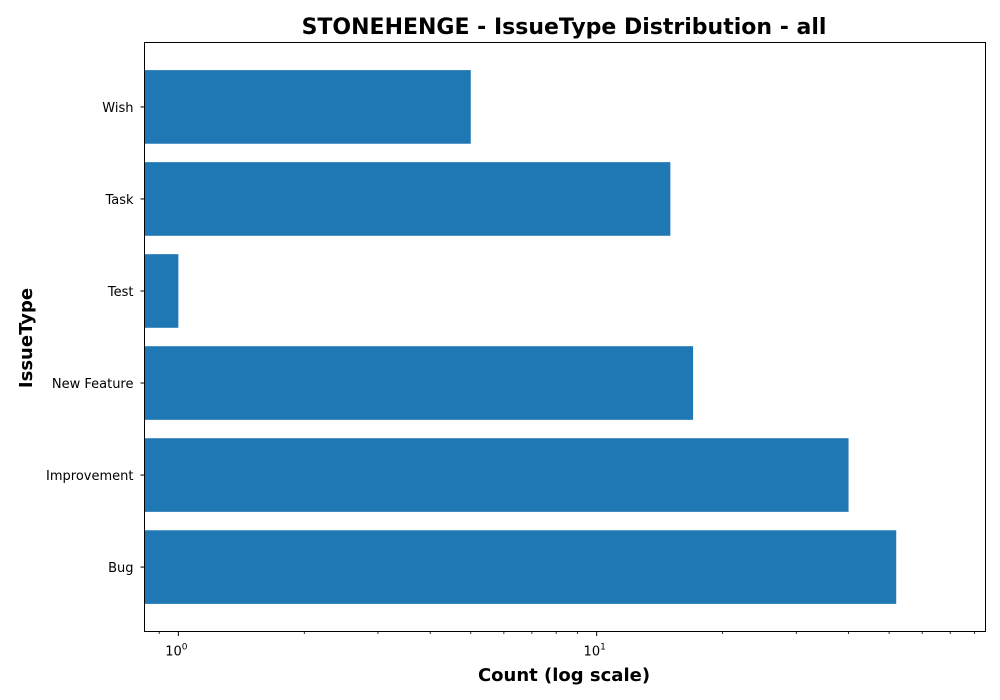 The image size is (1000, 700). What do you see at coordinates (119, 200) in the screenshot?
I see `y-tick-label-task: Task` at bounding box center [119, 200].